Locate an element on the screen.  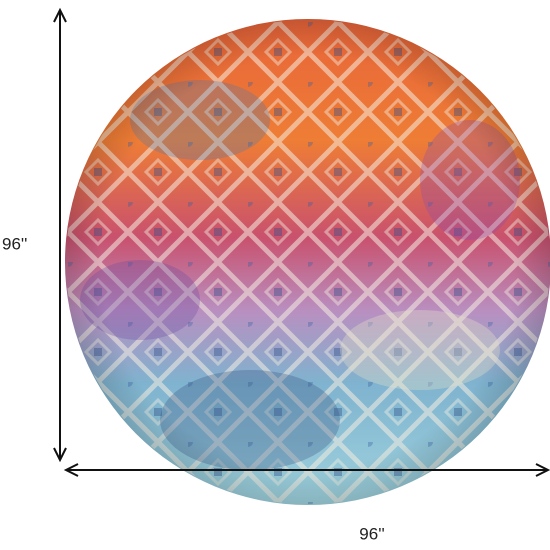
width-label: 96'' is located at coordinates (371, 533).